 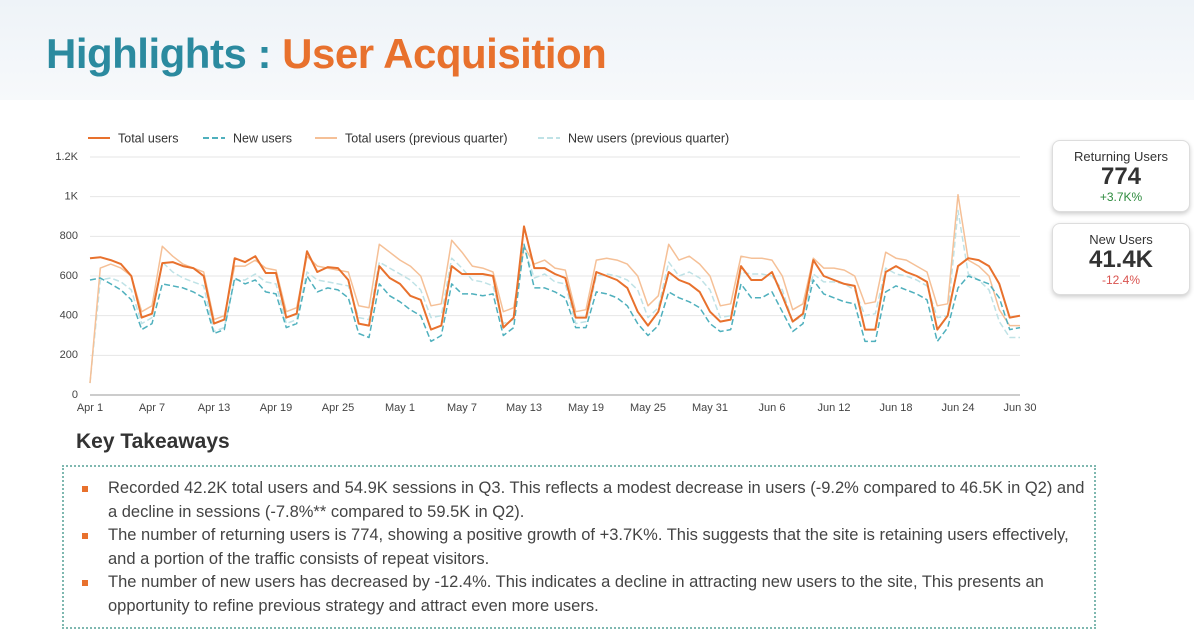 I want to click on x-tick-label: Jun 18, so click(x=895, y=408).